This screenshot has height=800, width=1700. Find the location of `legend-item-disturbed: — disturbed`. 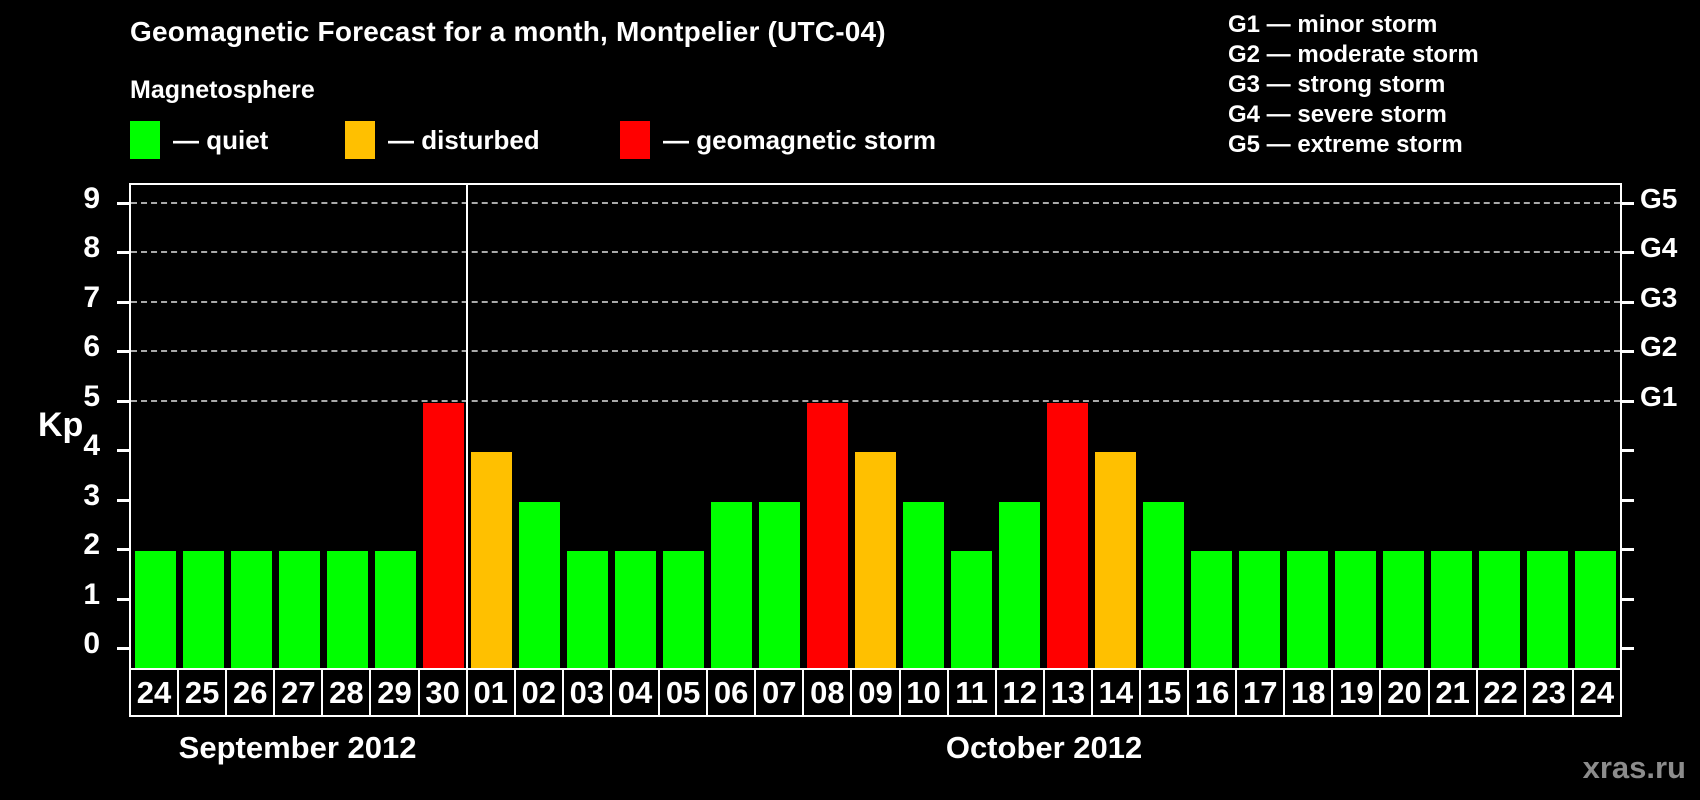

legend-item-disturbed: — disturbed is located at coordinates (442, 140).